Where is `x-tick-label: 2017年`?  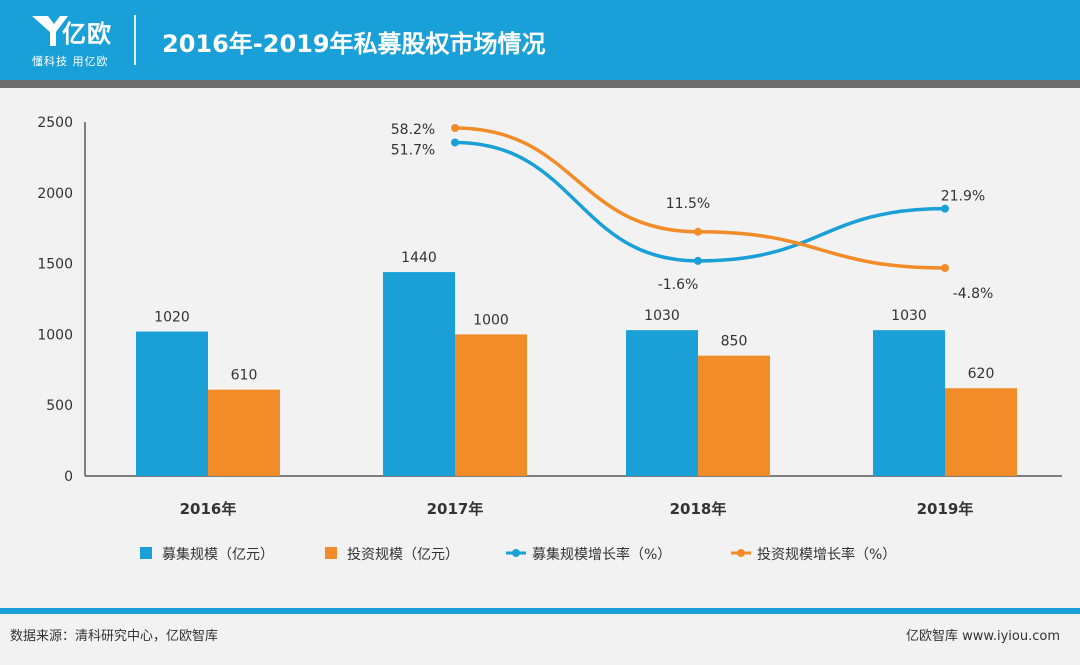
x-tick-label: 2017年 is located at coordinates (455, 509).